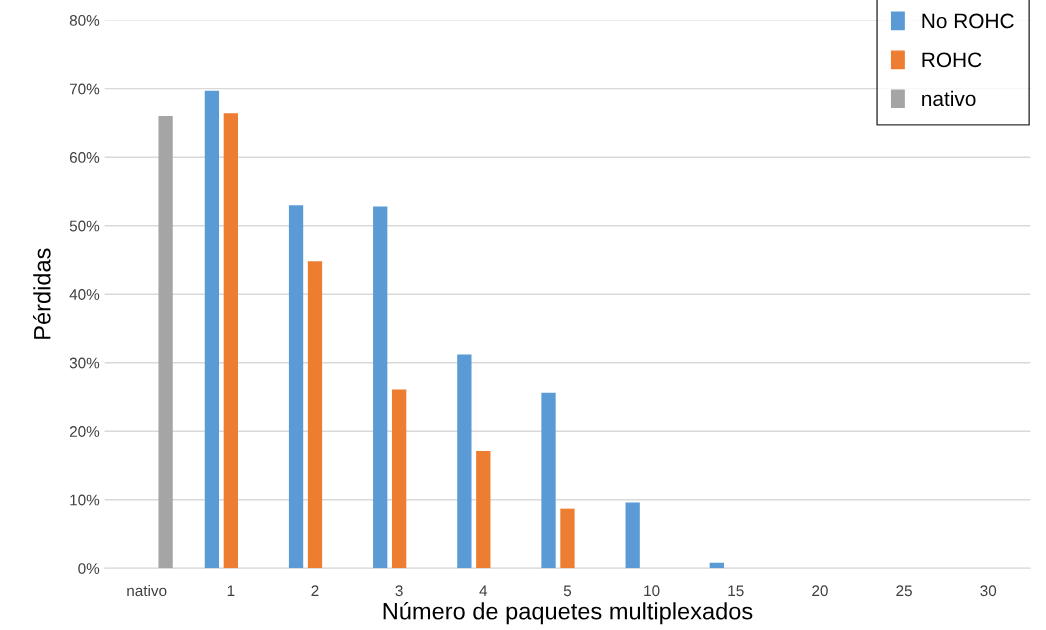  What do you see at coordinates (84, 20) in the screenshot?
I see `y-tick-label: 80%` at bounding box center [84, 20].